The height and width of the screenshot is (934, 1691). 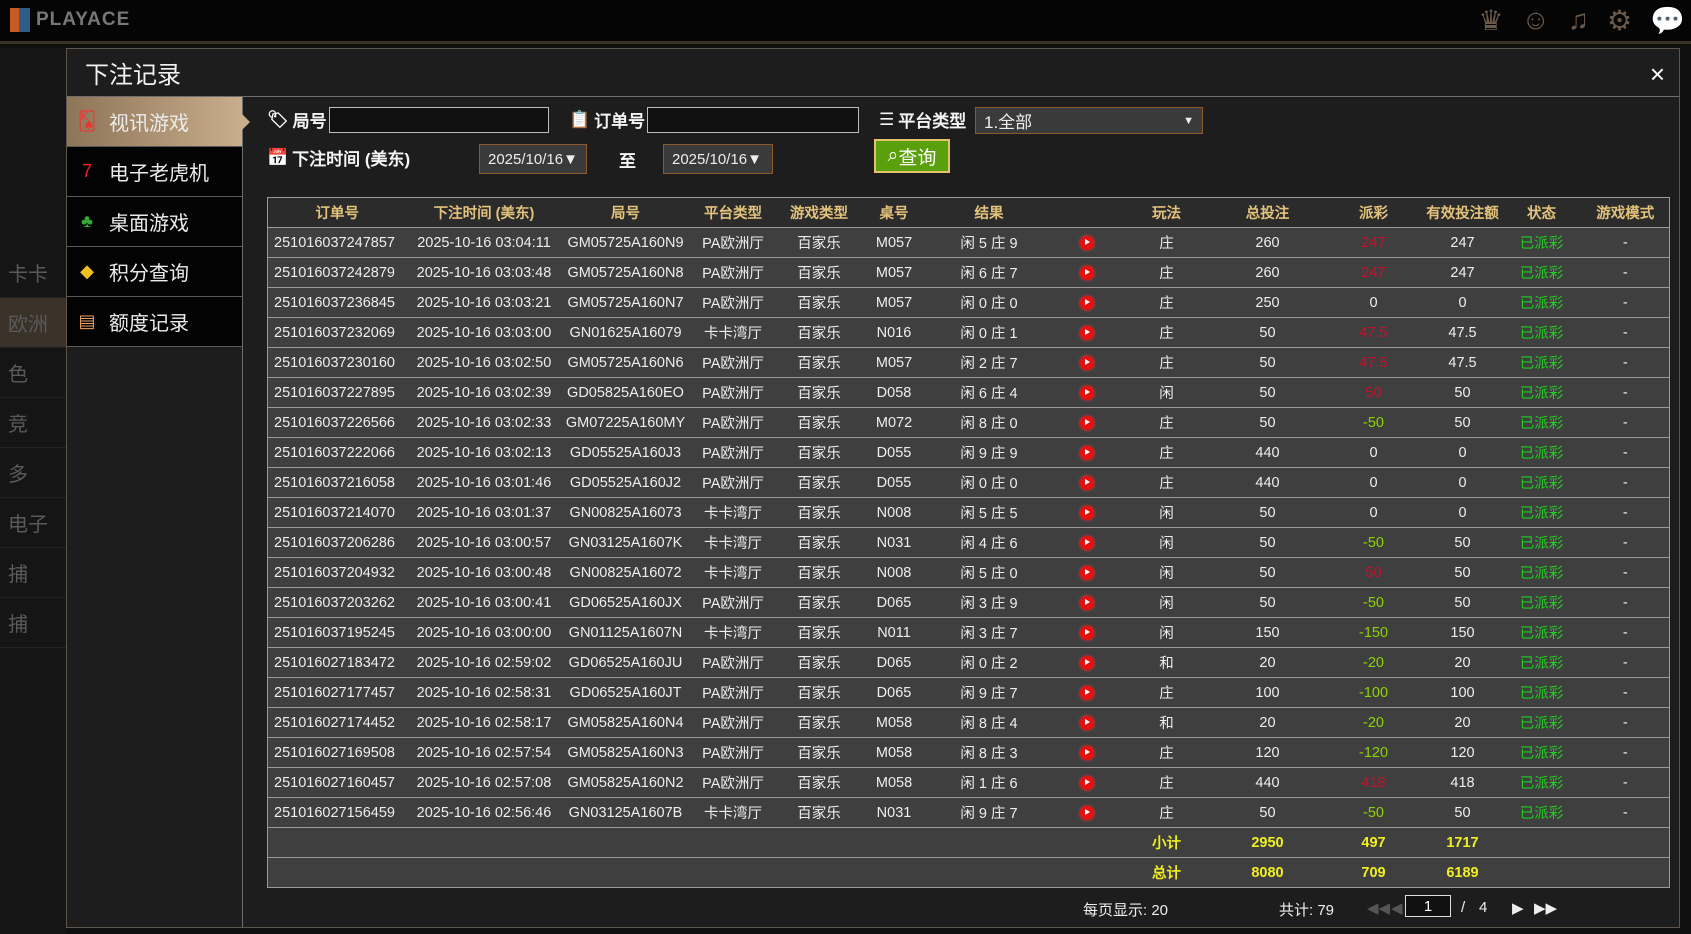 I want to click on result-cell: 闲 8 庄 4, so click(x=989, y=722).